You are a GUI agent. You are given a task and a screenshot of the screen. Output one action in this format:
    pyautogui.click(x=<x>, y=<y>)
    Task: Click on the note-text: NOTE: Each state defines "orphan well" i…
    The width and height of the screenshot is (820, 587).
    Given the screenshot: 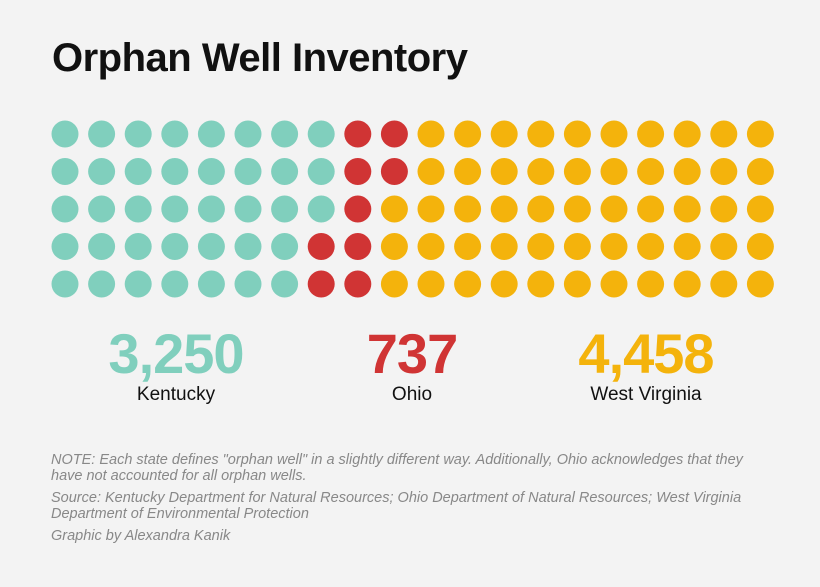 What is the action you would take?
    pyautogui.click(x=397, y=468)
    